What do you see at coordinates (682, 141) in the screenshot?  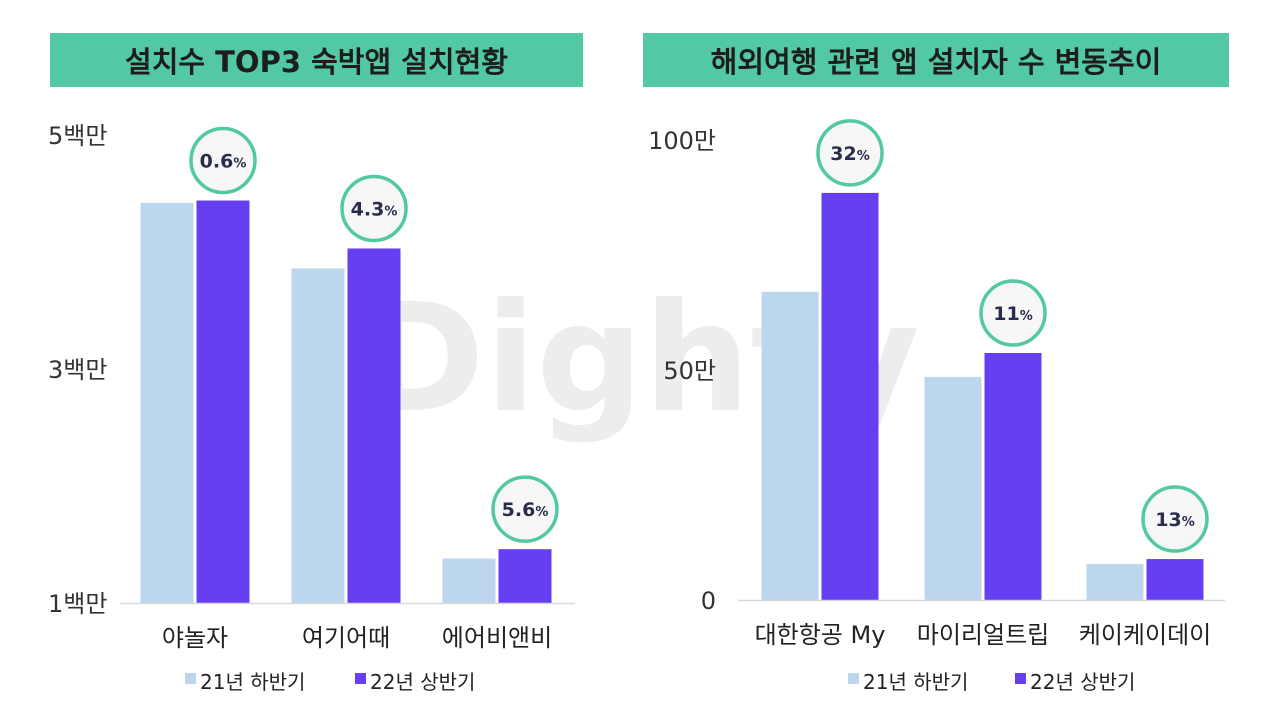 I see `y-tick-label: 100만` at bounding box center [682, 141].